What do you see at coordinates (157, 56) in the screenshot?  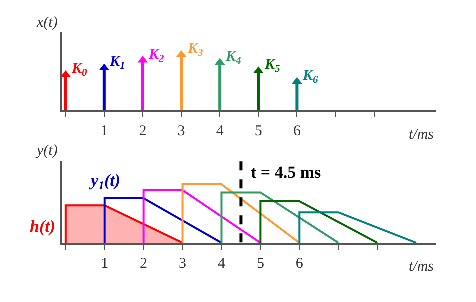 I see `annotation: K$_{2}$` at bounding box center [157, 56].